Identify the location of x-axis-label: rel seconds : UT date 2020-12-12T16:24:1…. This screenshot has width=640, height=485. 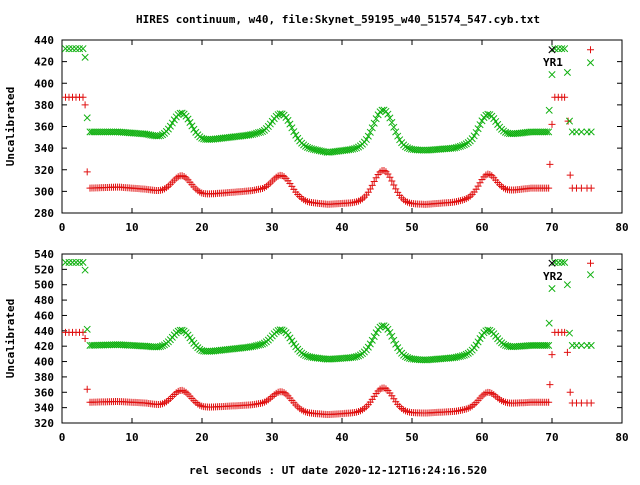
(338, 470).